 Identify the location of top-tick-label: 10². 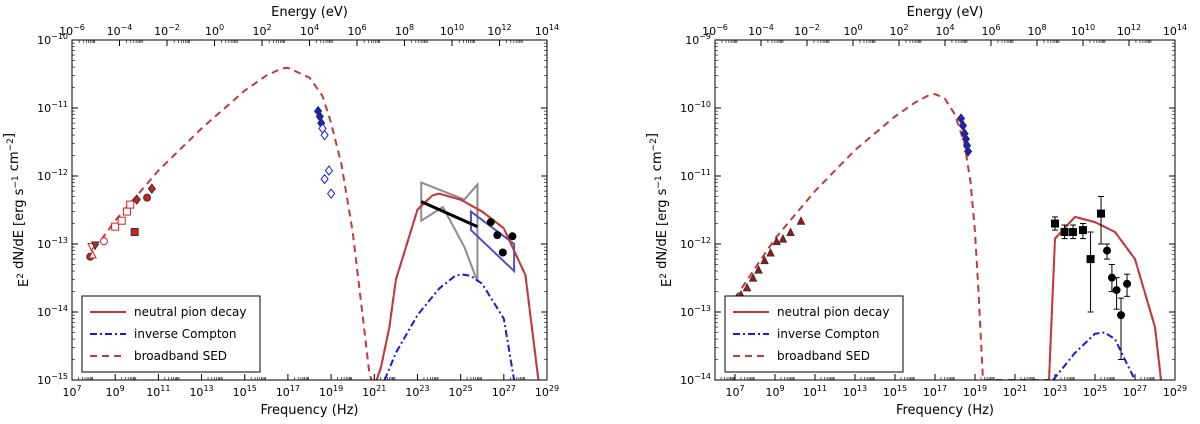
(898, 30).